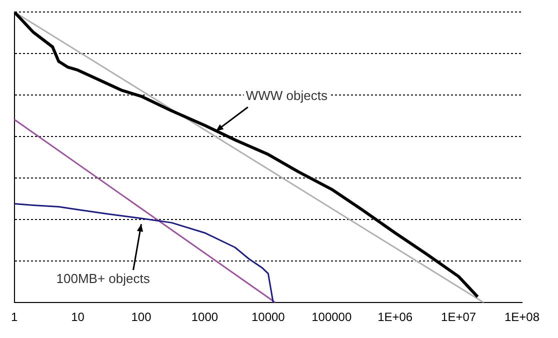  I want to click on annotation: WWW objects, so click(287, 96).